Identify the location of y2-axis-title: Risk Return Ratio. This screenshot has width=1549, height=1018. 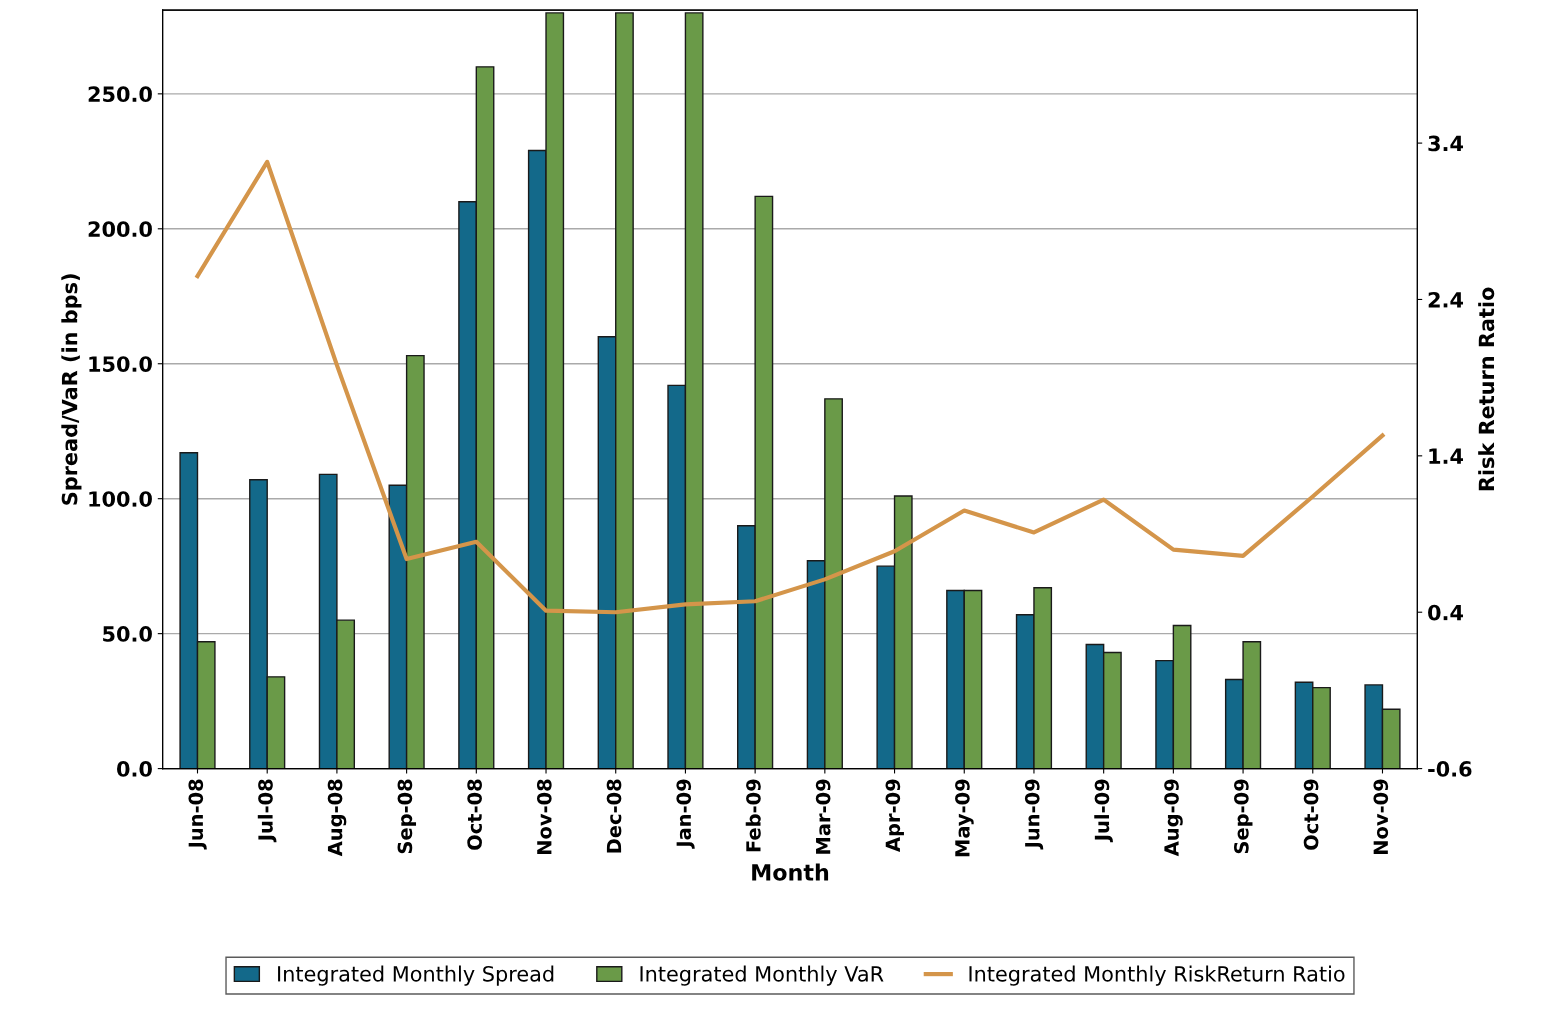
(1486, 389).